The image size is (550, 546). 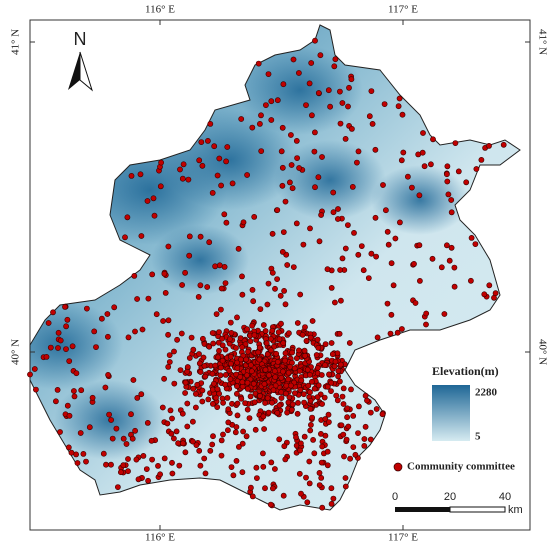 What do you see at coordinates (477, 509) in the screenshot?
I see `scale-bar` at bounding box center [477, 509].